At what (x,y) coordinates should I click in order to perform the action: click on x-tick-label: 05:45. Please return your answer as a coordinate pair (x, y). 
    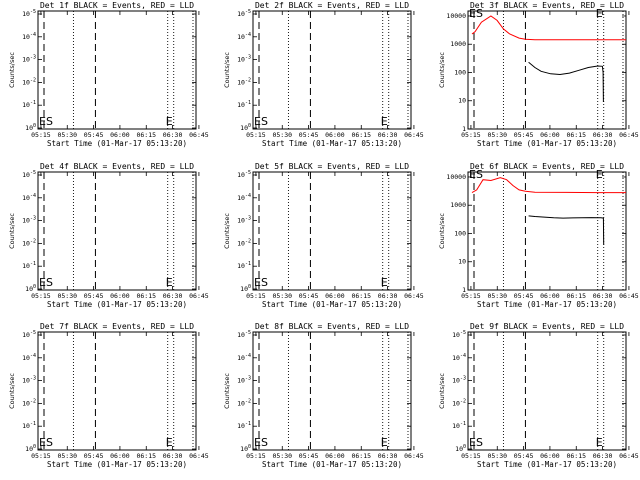
    Looking at the image, I should click on (94, 296).